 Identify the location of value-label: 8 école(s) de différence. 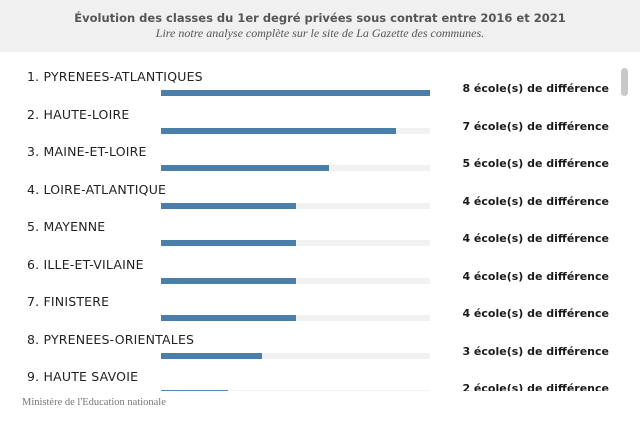
(535, 88).